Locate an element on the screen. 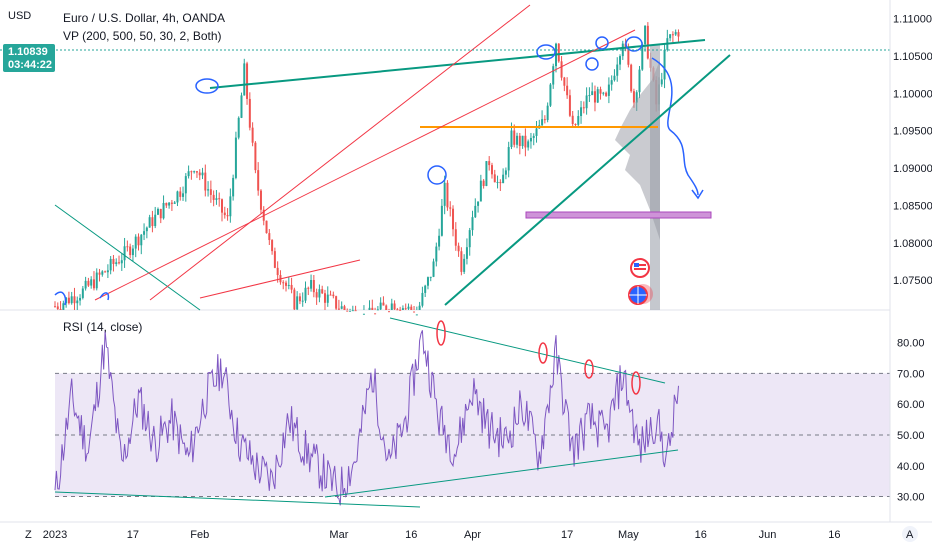 The height and width of the screenshot is (550, 932). rsi-label: RSI (14, close) is located at coordinates (102, 327).